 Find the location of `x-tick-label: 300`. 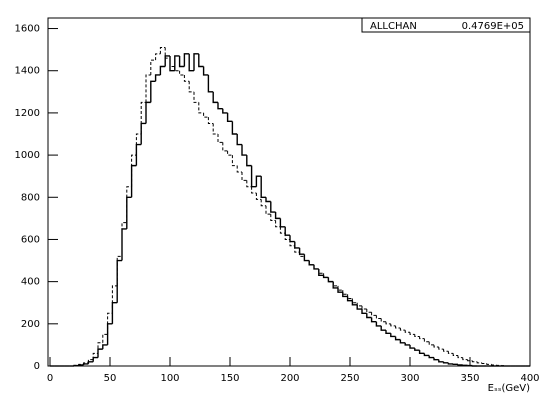

x-tick-label: 300 is located at coordinates (409, 378).